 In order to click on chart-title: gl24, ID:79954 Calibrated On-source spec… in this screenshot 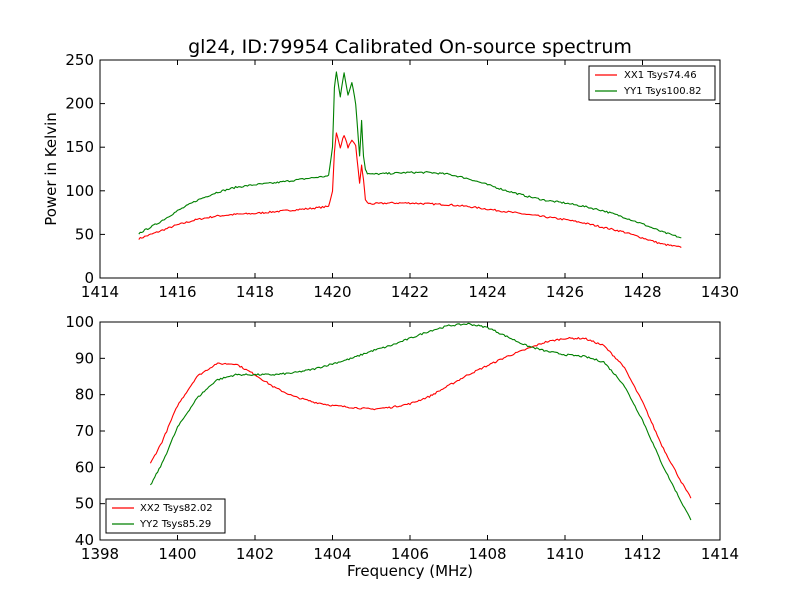, I will do `click(410, 47)`.